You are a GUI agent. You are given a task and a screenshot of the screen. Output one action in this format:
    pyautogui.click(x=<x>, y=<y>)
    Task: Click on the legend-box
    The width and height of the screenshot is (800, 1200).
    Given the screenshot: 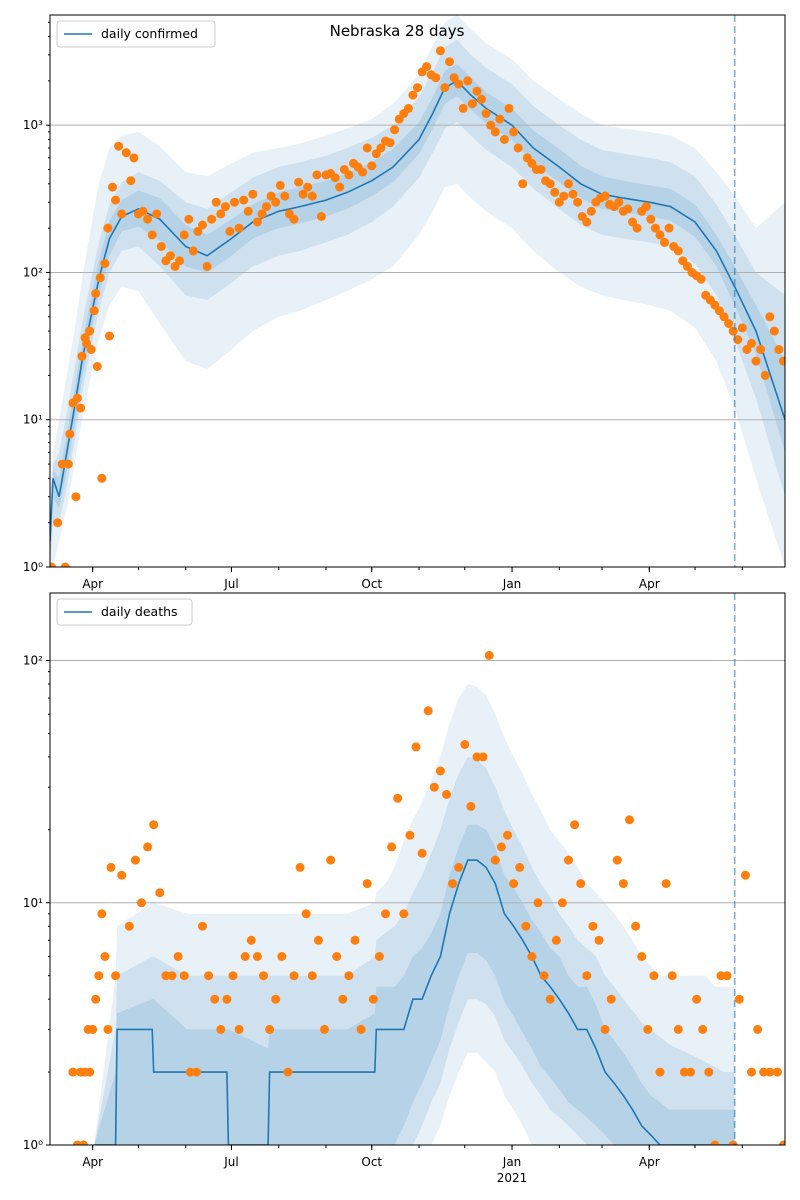 What is the action you would take?
    pyautogui.click(x=124, y=612)
    